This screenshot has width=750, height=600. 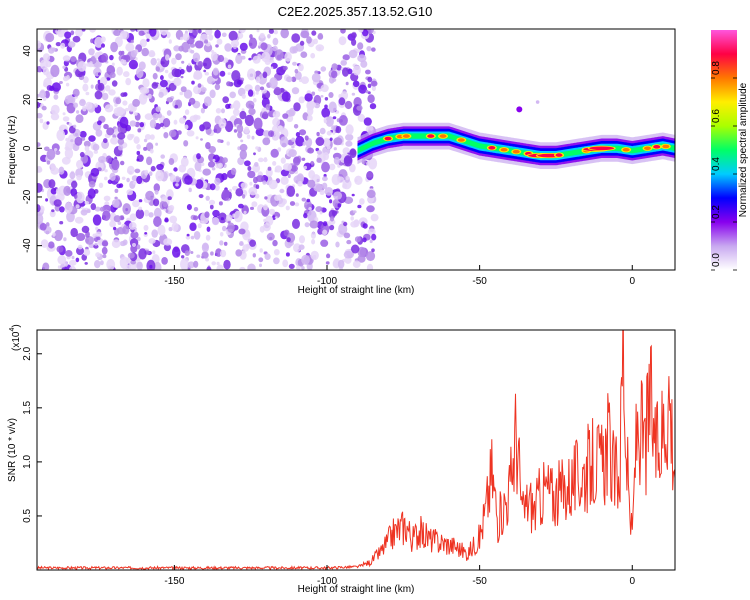 What do you see at coordinates (174, 581) in the screenshot?
I see `snr-x-tick-label: -150` at bounding box center [174, 581].